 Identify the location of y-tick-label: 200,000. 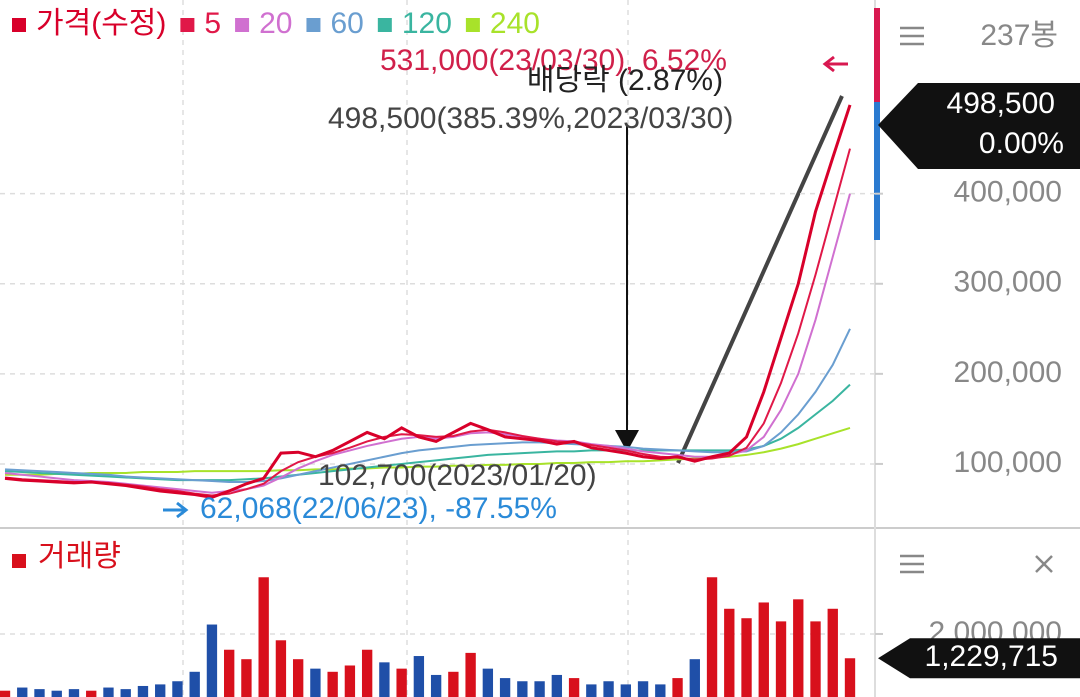
(1008, 372).